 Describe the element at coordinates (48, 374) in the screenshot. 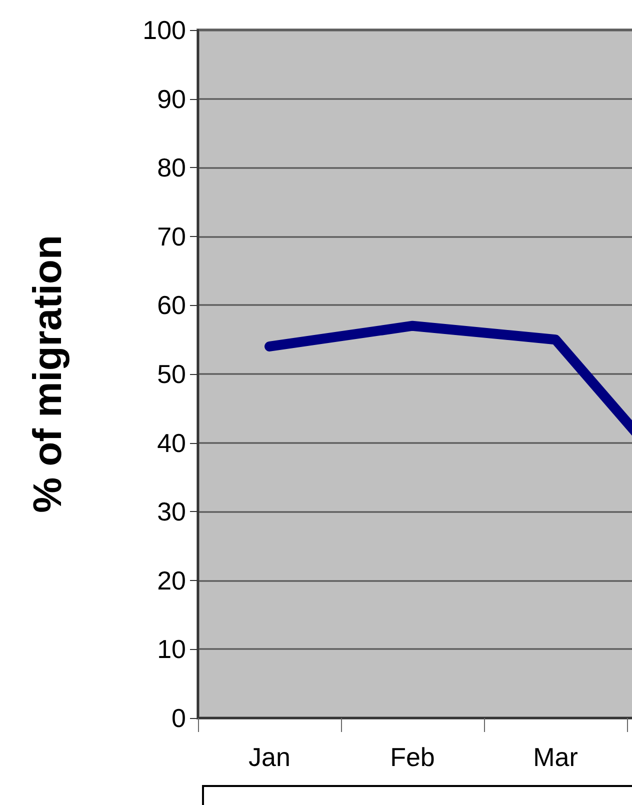

I see `y-axis-title: % of migration` at that location.